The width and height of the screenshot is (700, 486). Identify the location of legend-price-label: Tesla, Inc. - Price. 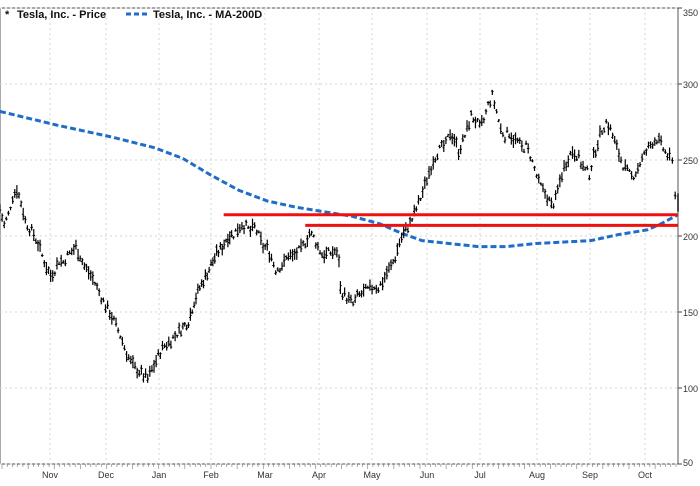
(61, 15).